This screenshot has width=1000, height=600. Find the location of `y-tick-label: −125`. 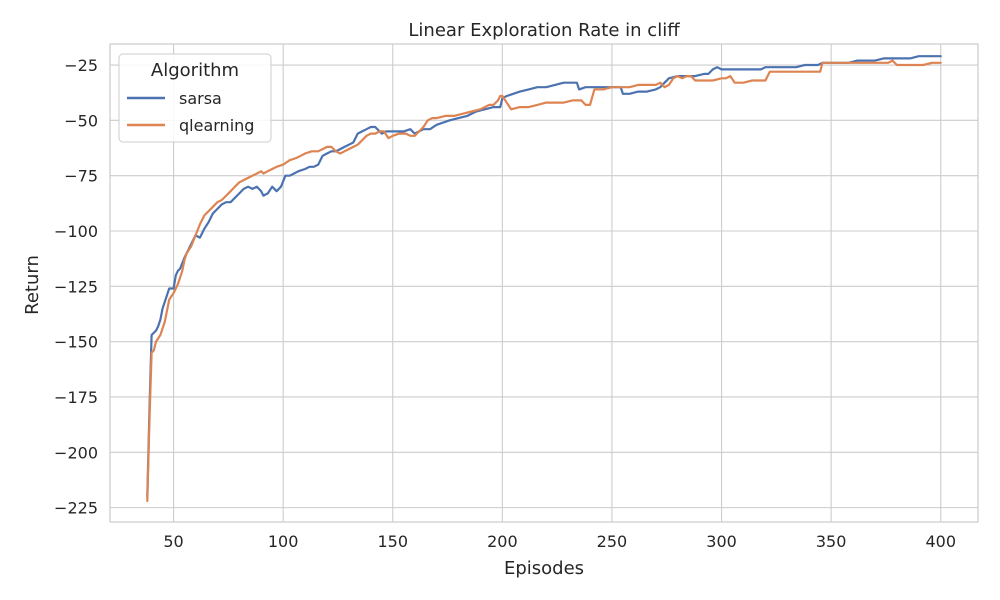

y-tick-label: −125 is located at coordinates (76, 286).